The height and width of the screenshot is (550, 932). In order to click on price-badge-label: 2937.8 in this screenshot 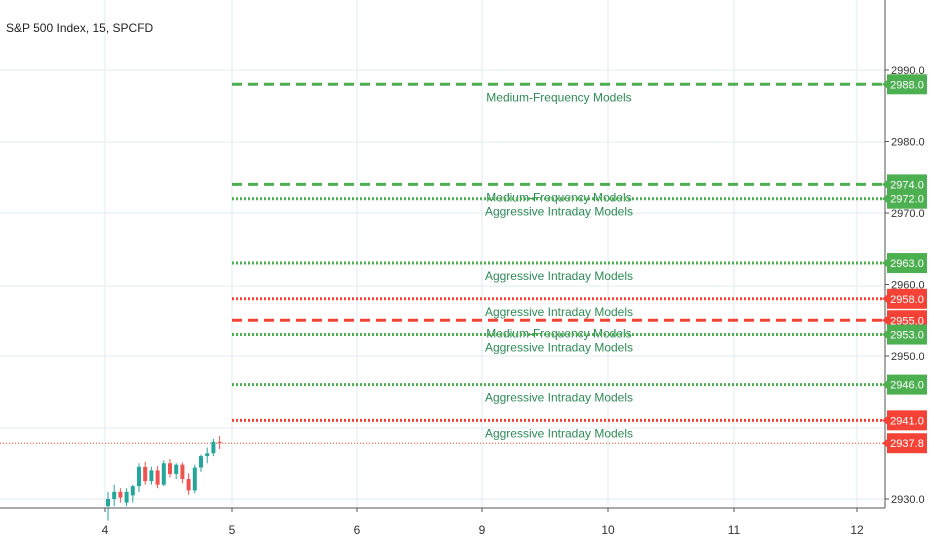, I will do `click(907, 444)`.